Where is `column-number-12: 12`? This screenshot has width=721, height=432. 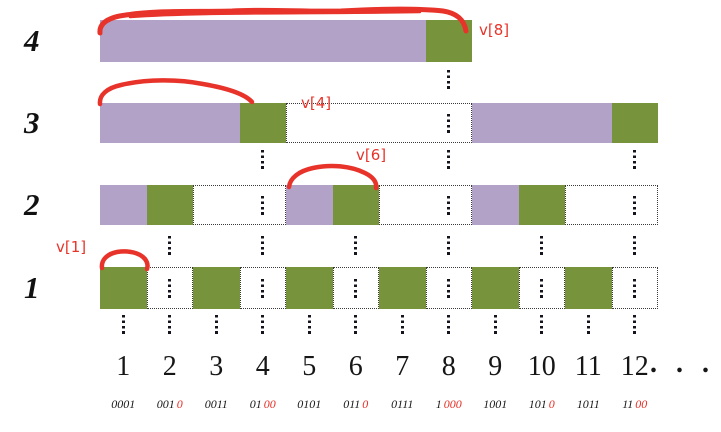 column-number-12: 12 is located at coordinates (634, 366).